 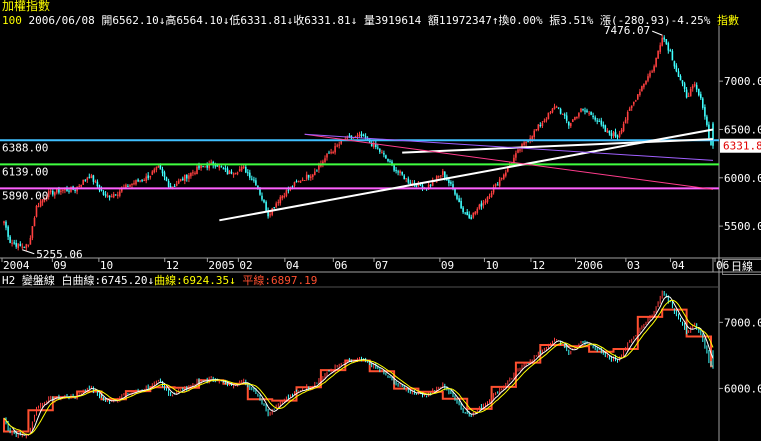 What do you see at coordinates (742, 129) in the screenshot?
I see `y-tick-label: 6500.0` at bounding box center [742, 129].